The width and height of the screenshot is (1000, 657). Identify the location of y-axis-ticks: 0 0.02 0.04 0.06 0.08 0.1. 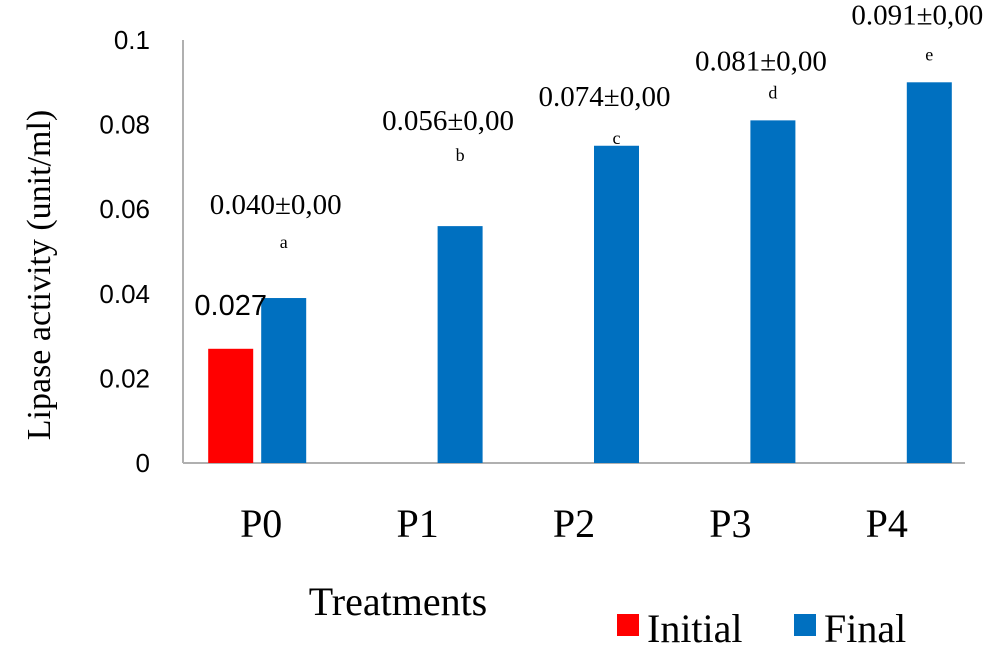
(124, 251).